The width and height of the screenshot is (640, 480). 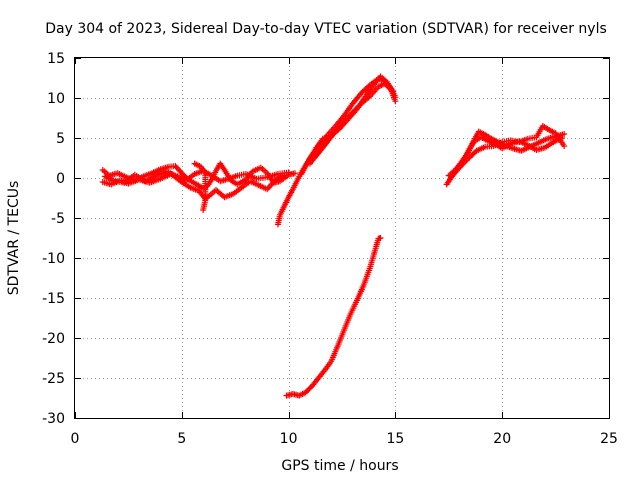 I want to click on x-tick-label: 10, so click(x=289, y=439).